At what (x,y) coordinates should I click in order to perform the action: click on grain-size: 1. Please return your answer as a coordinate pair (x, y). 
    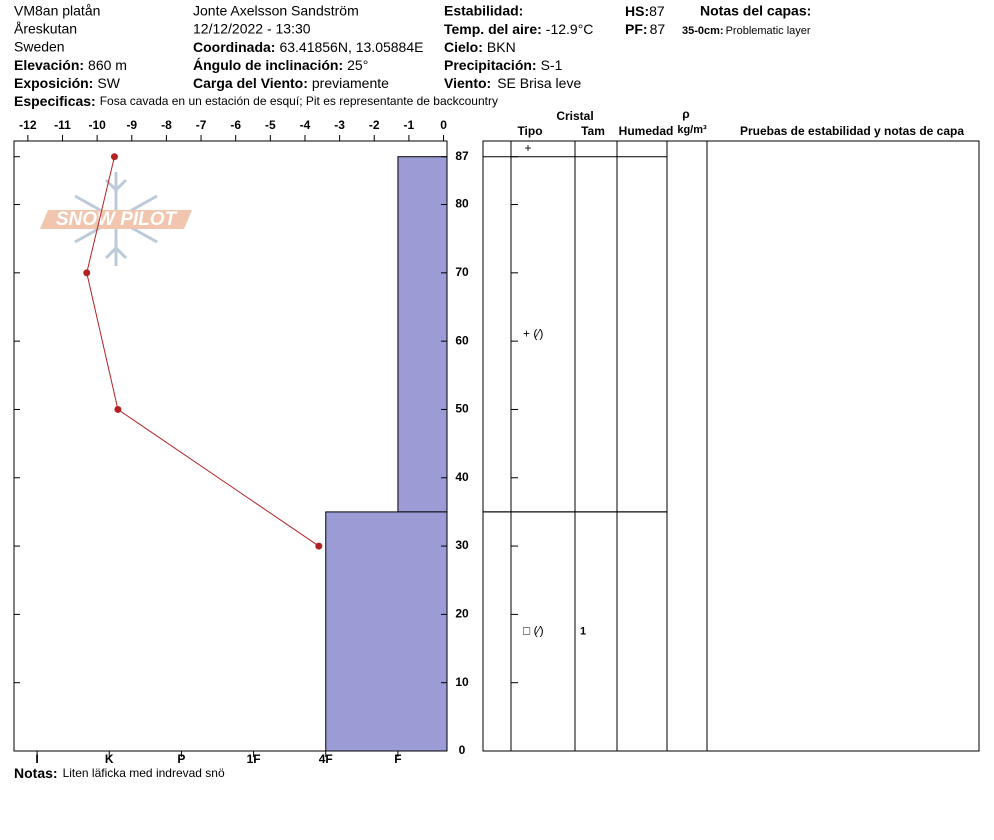
    Looking at the image, I should click on (583, 631).